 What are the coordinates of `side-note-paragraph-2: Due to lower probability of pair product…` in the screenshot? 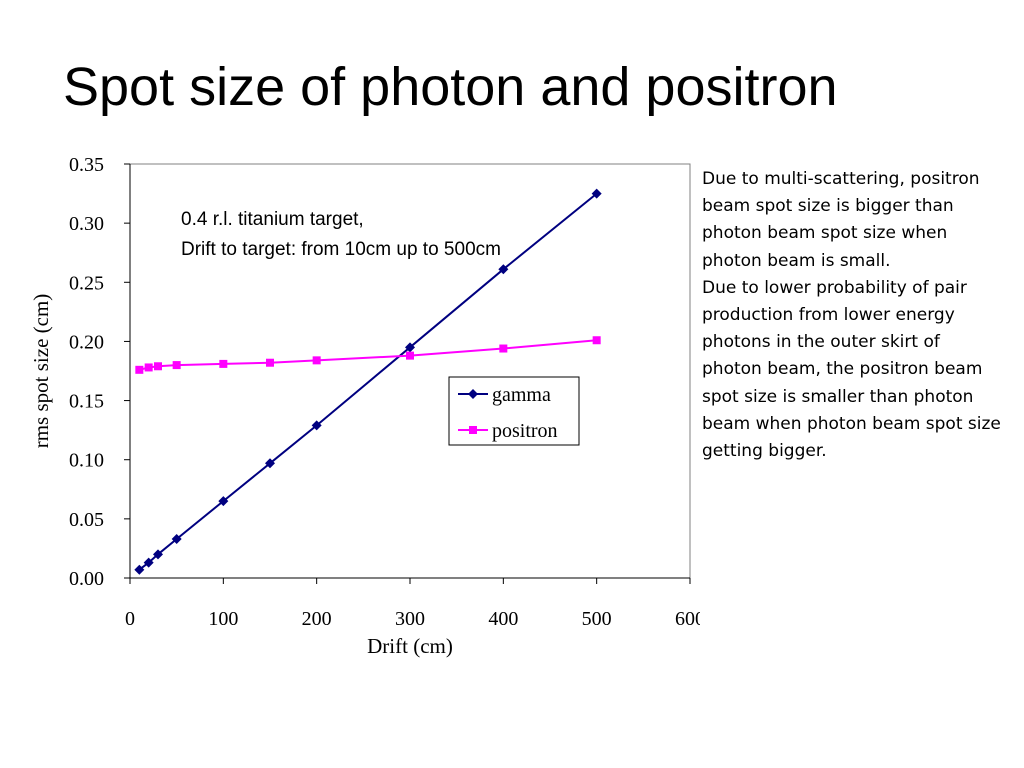 It's located at (851, 369).